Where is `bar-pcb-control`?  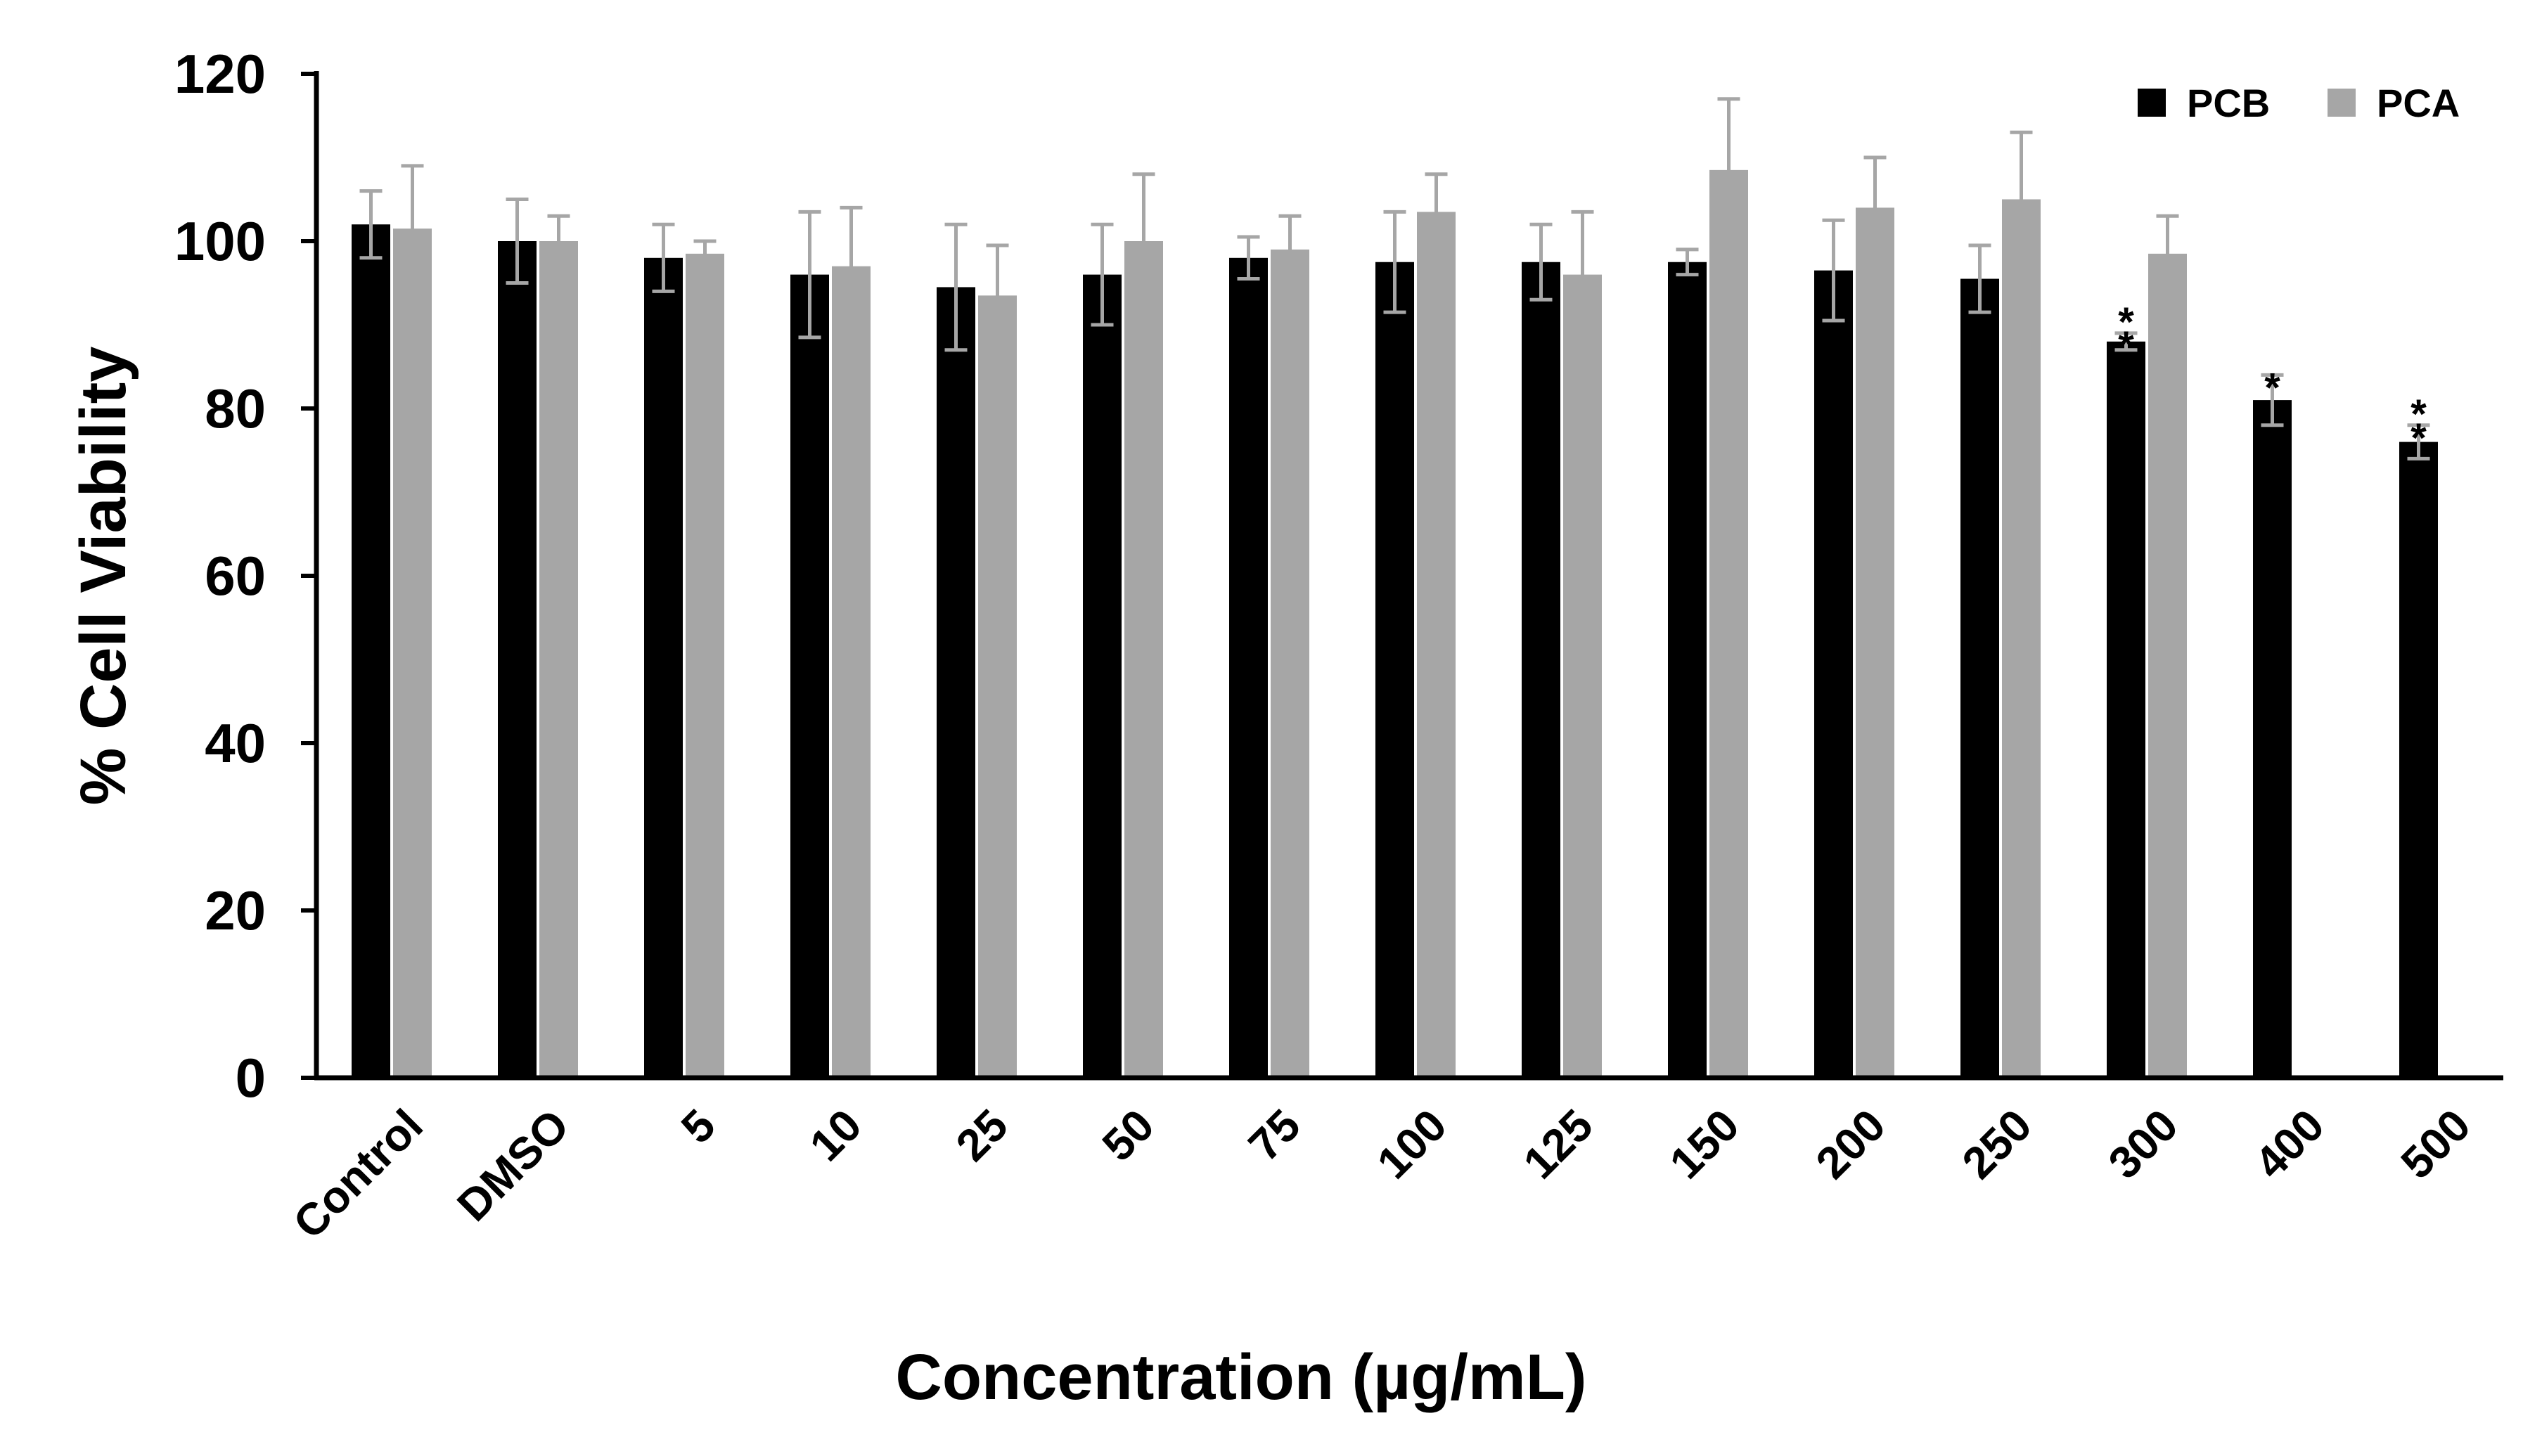
bar-pcb-control is located at coordinates (371, 651).